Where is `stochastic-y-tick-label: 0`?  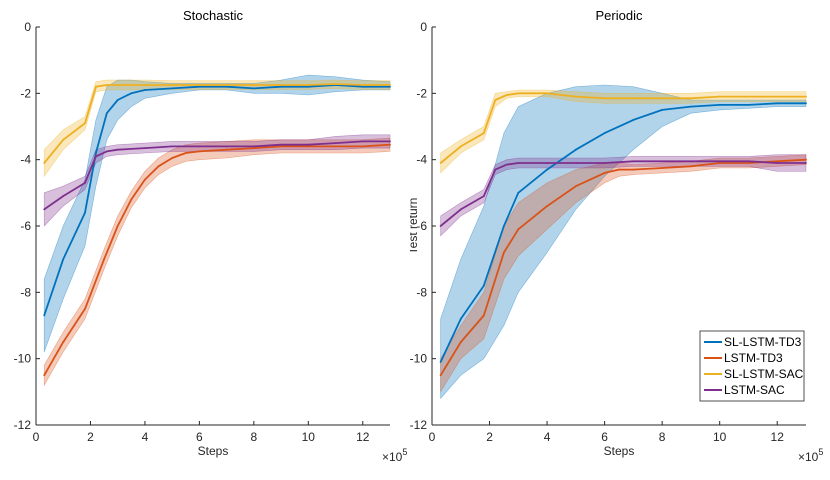
stochastic-y-tick-label: 0 is located at coordinates (27, 27).